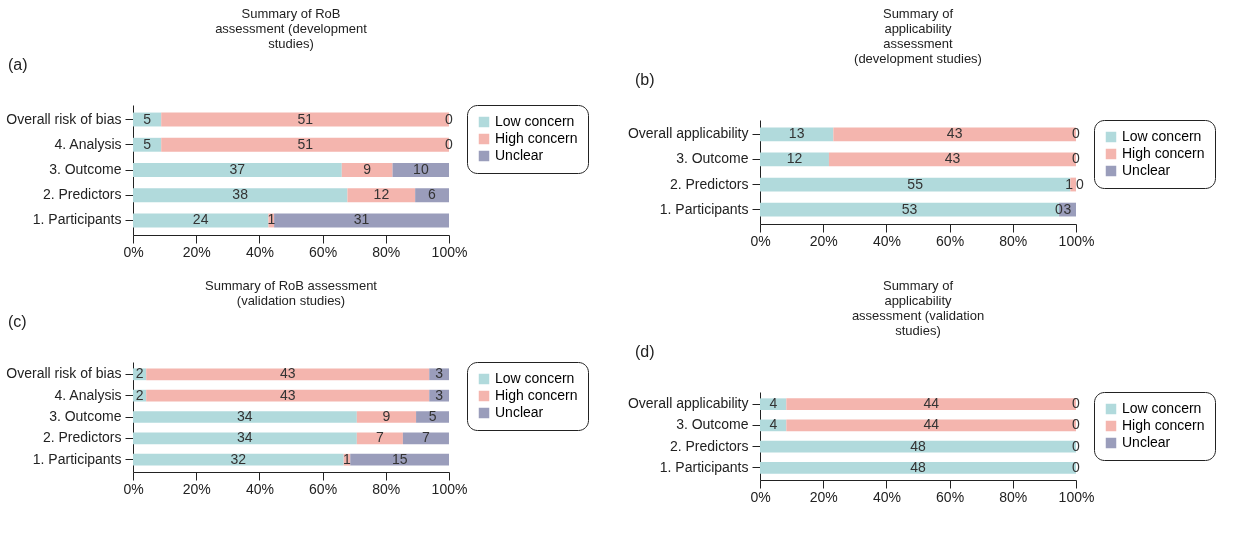 This screenshot has height=545, width=1244. I want to click on annotation: 24, so click(200, 219).